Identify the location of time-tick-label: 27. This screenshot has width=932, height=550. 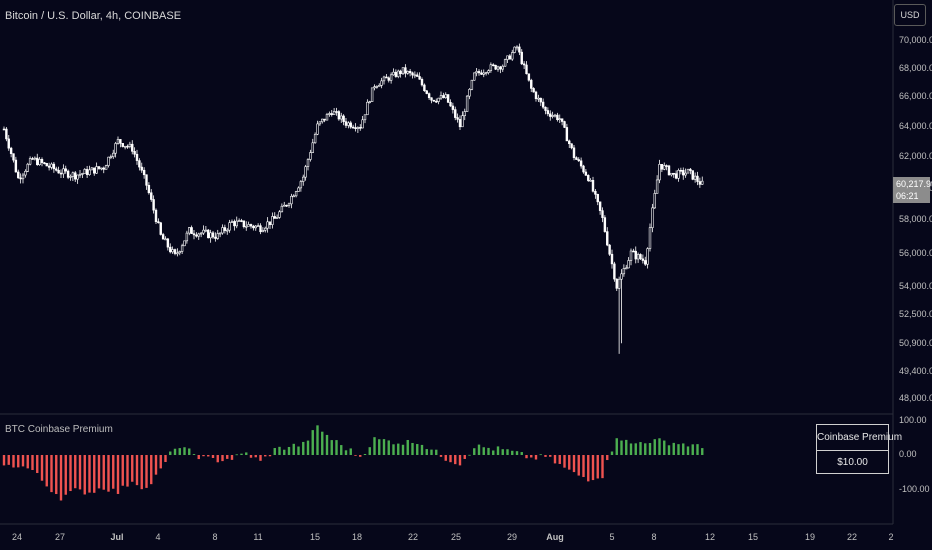
(60, 537).